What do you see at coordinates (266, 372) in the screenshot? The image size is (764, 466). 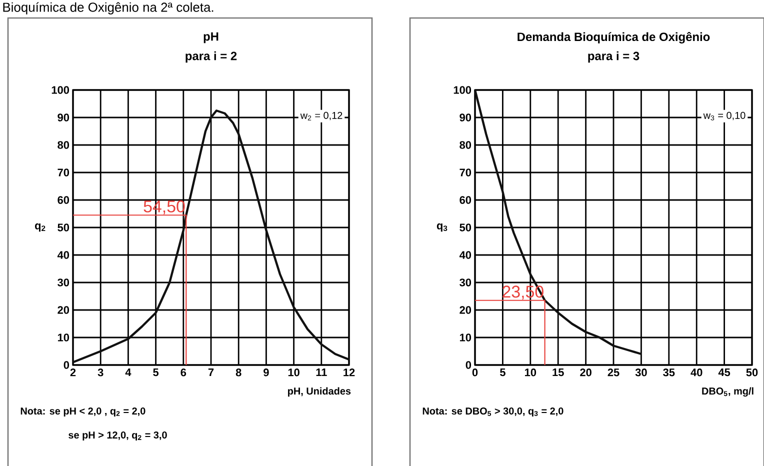 I see `x-tick-label: 9` at bounding box center [266, 372].